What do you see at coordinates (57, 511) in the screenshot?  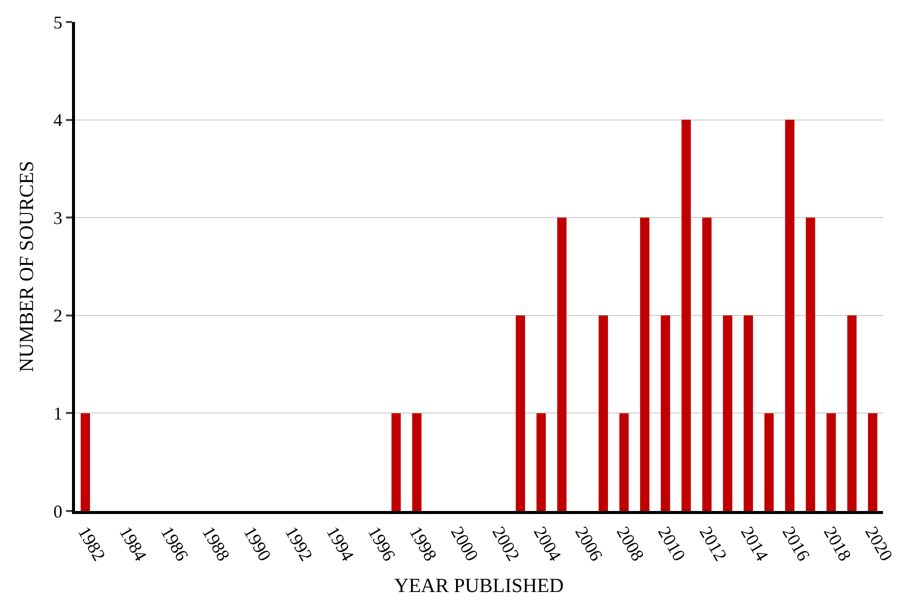 I see `y-tick-label: 0` at bounding box center [57, 511].